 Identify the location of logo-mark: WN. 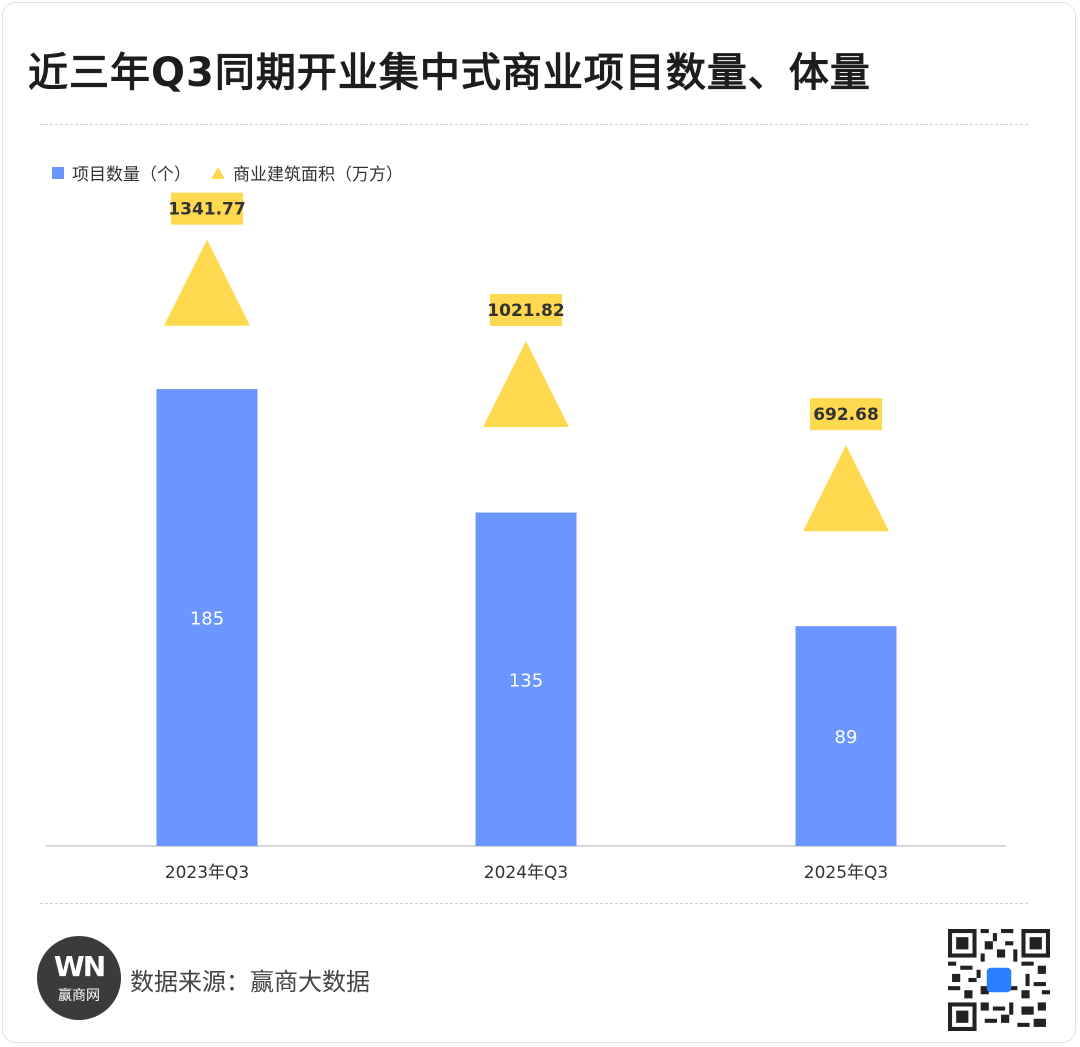
(79, 966).